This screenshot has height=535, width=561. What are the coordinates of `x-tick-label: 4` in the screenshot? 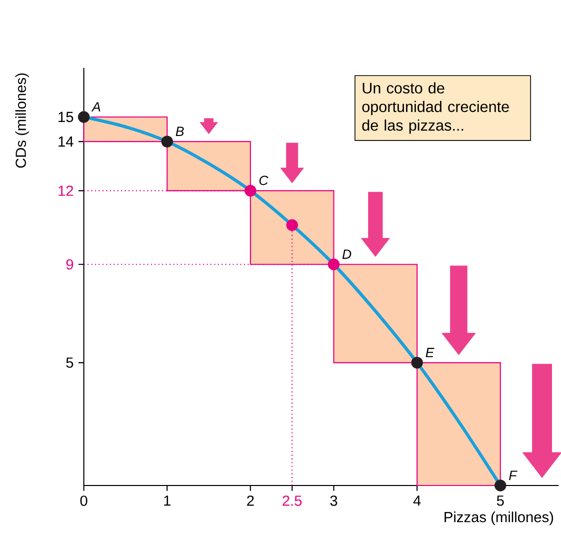 It's located at (417, 501).